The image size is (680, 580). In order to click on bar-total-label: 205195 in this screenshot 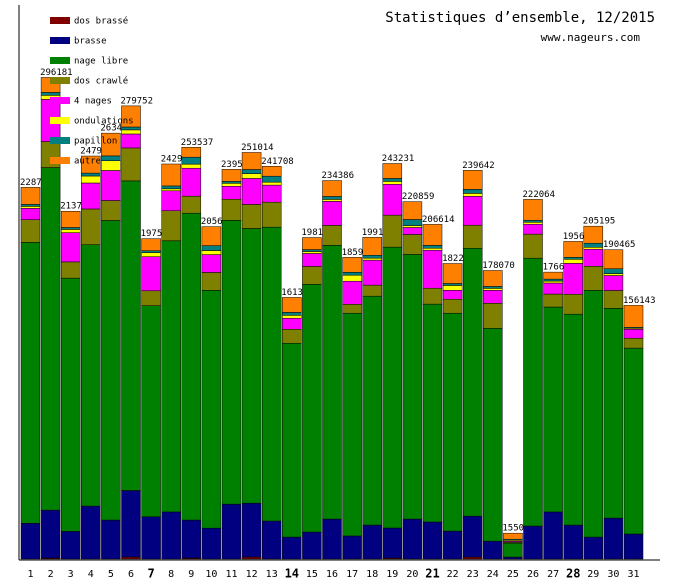, I will do `click(599, 222)`.